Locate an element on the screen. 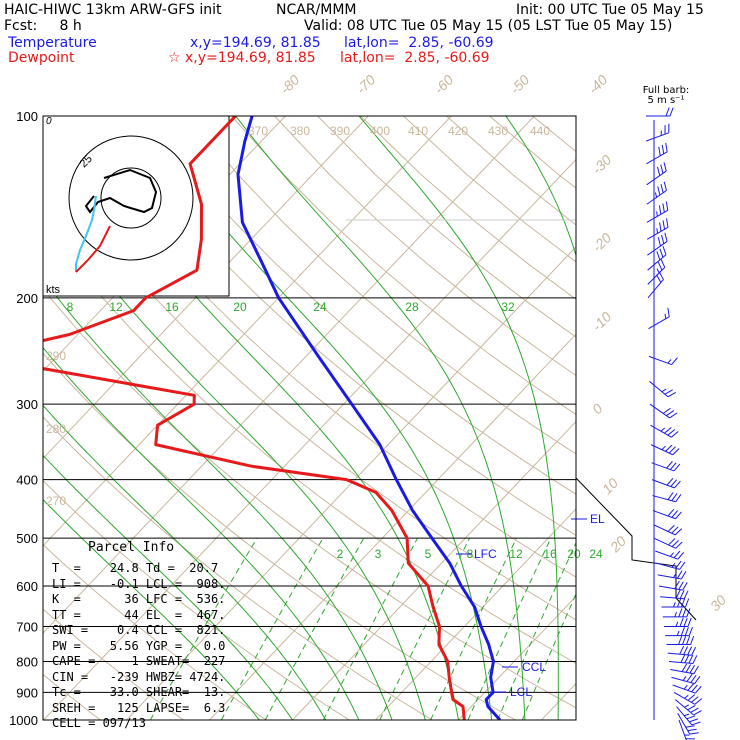 The image size is (740, 740). mixing-ratio-label: 20 is located at coordinates (574, 554).